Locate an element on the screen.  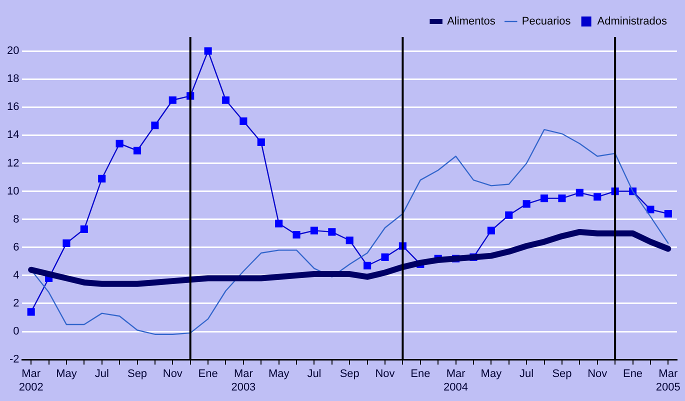
legend-label: Alimentos is located at coordinates (471, 22).